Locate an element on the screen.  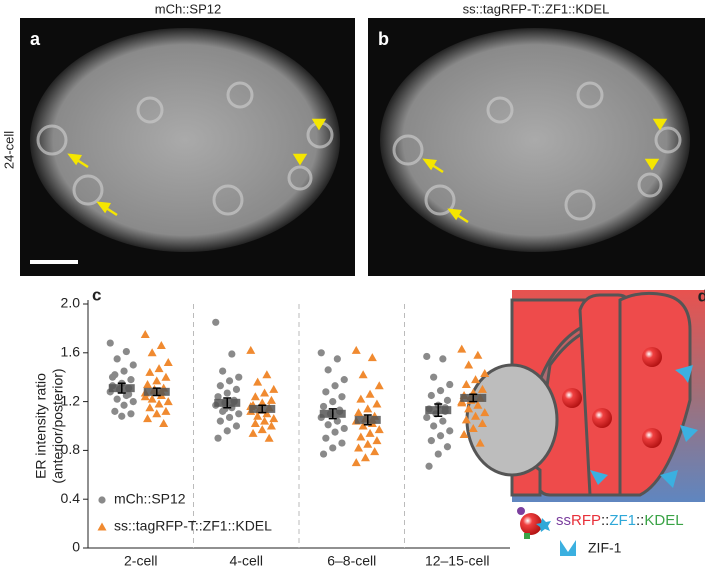
legend-label: ss::tagRFP-T::ZF1::KDEL is located at coordinates (193, 526).